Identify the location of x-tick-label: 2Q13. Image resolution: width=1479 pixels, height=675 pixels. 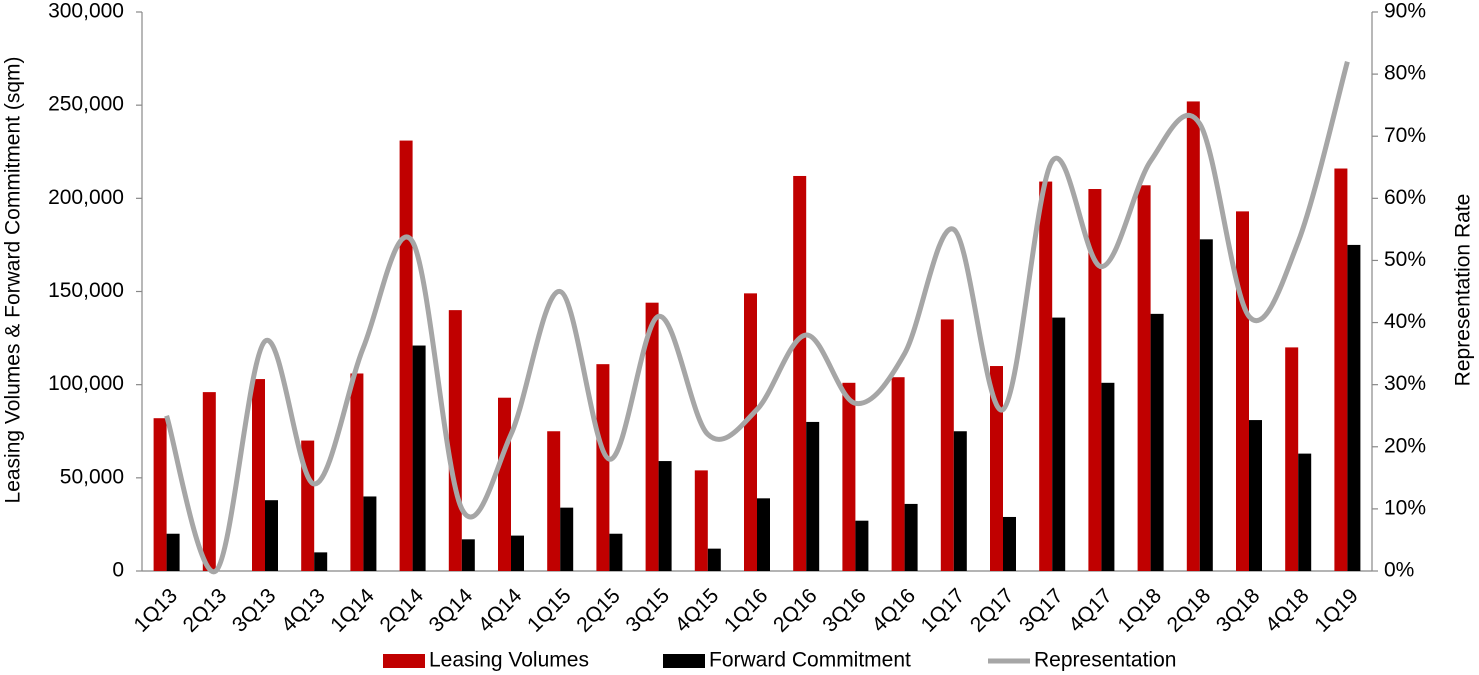
(205, 610).